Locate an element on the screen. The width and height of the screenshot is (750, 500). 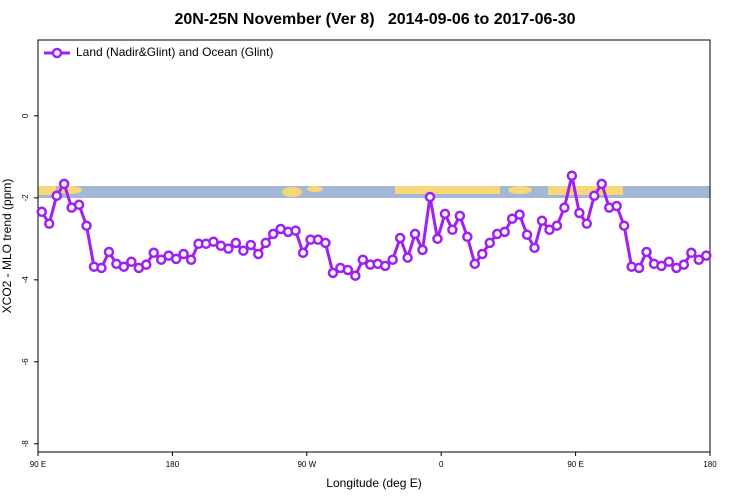
y-axis-label: XCO2 - MLO trend (ppm) is located at coordinates (7, 246).